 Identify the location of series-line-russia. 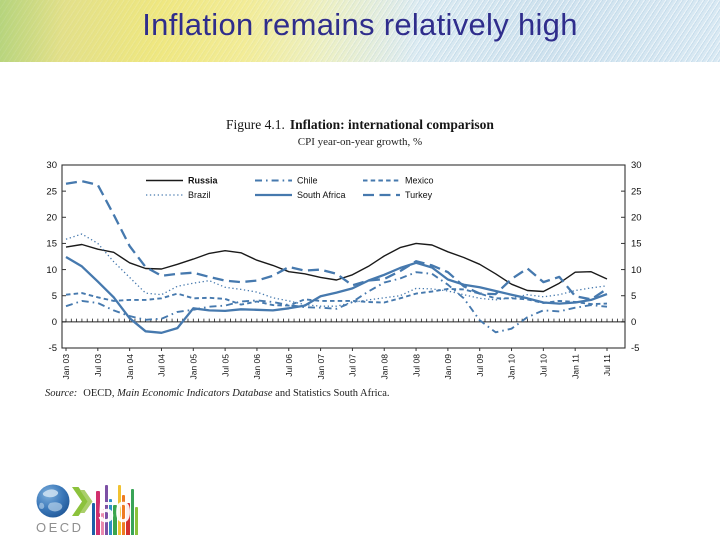
(336, 267).